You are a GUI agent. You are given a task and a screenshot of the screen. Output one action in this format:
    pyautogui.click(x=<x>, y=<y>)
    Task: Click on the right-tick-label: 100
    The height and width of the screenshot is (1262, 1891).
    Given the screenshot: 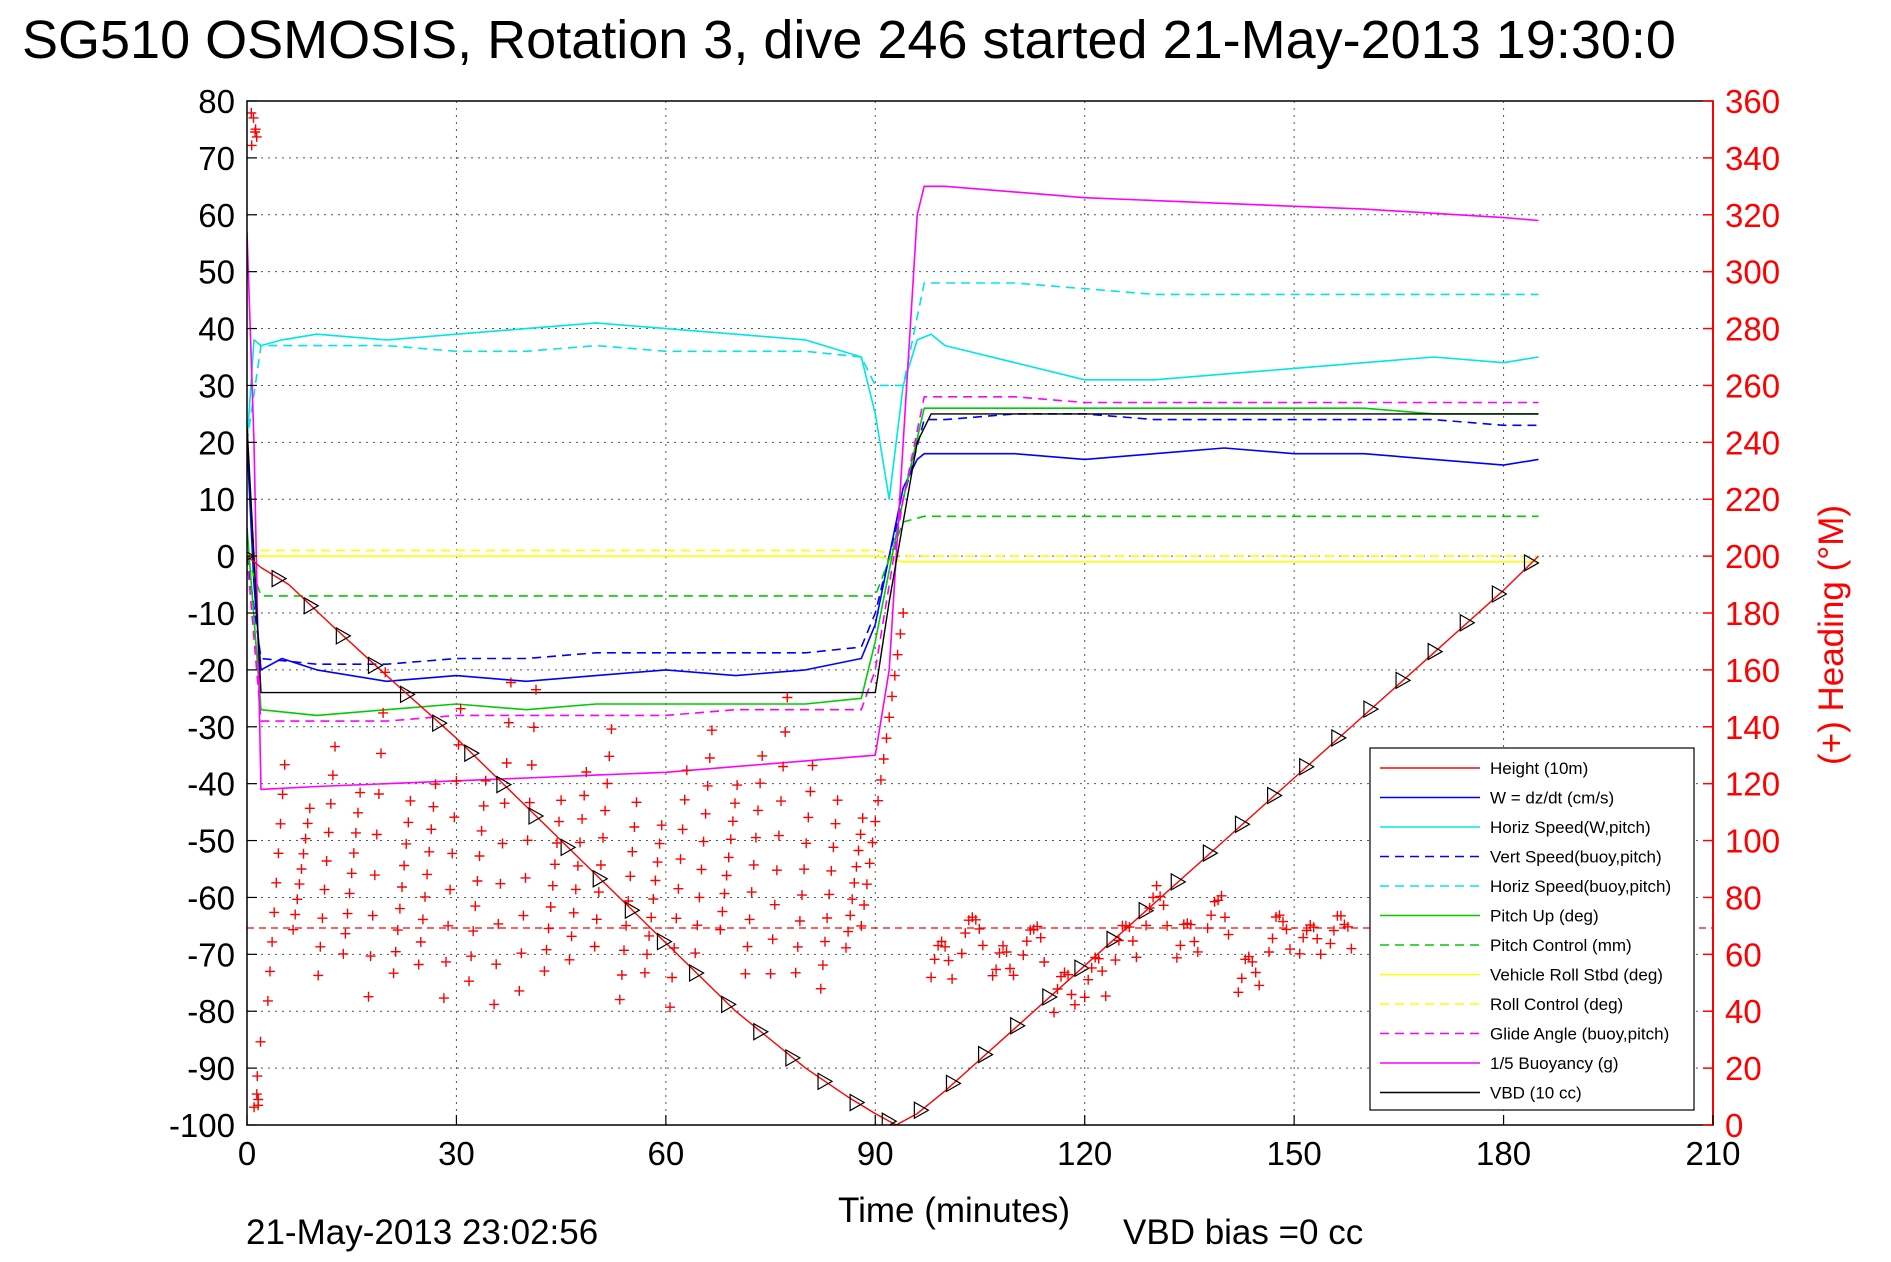 What is the action you would take?
    pyautogui.click(x=1752, y=841)
    